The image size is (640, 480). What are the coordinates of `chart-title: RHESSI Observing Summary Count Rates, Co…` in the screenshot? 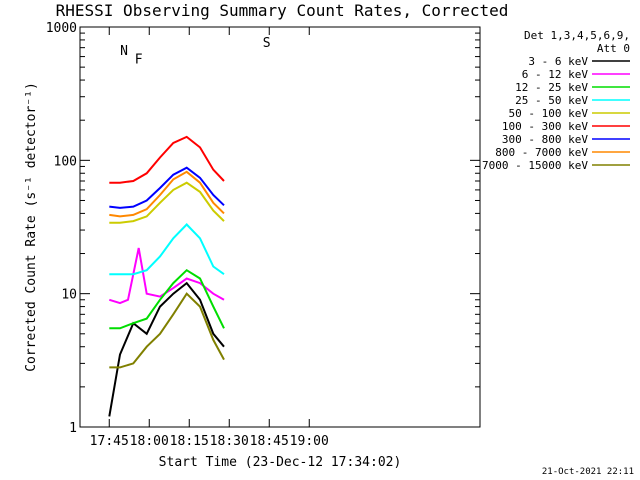 It's located at (282, 10).